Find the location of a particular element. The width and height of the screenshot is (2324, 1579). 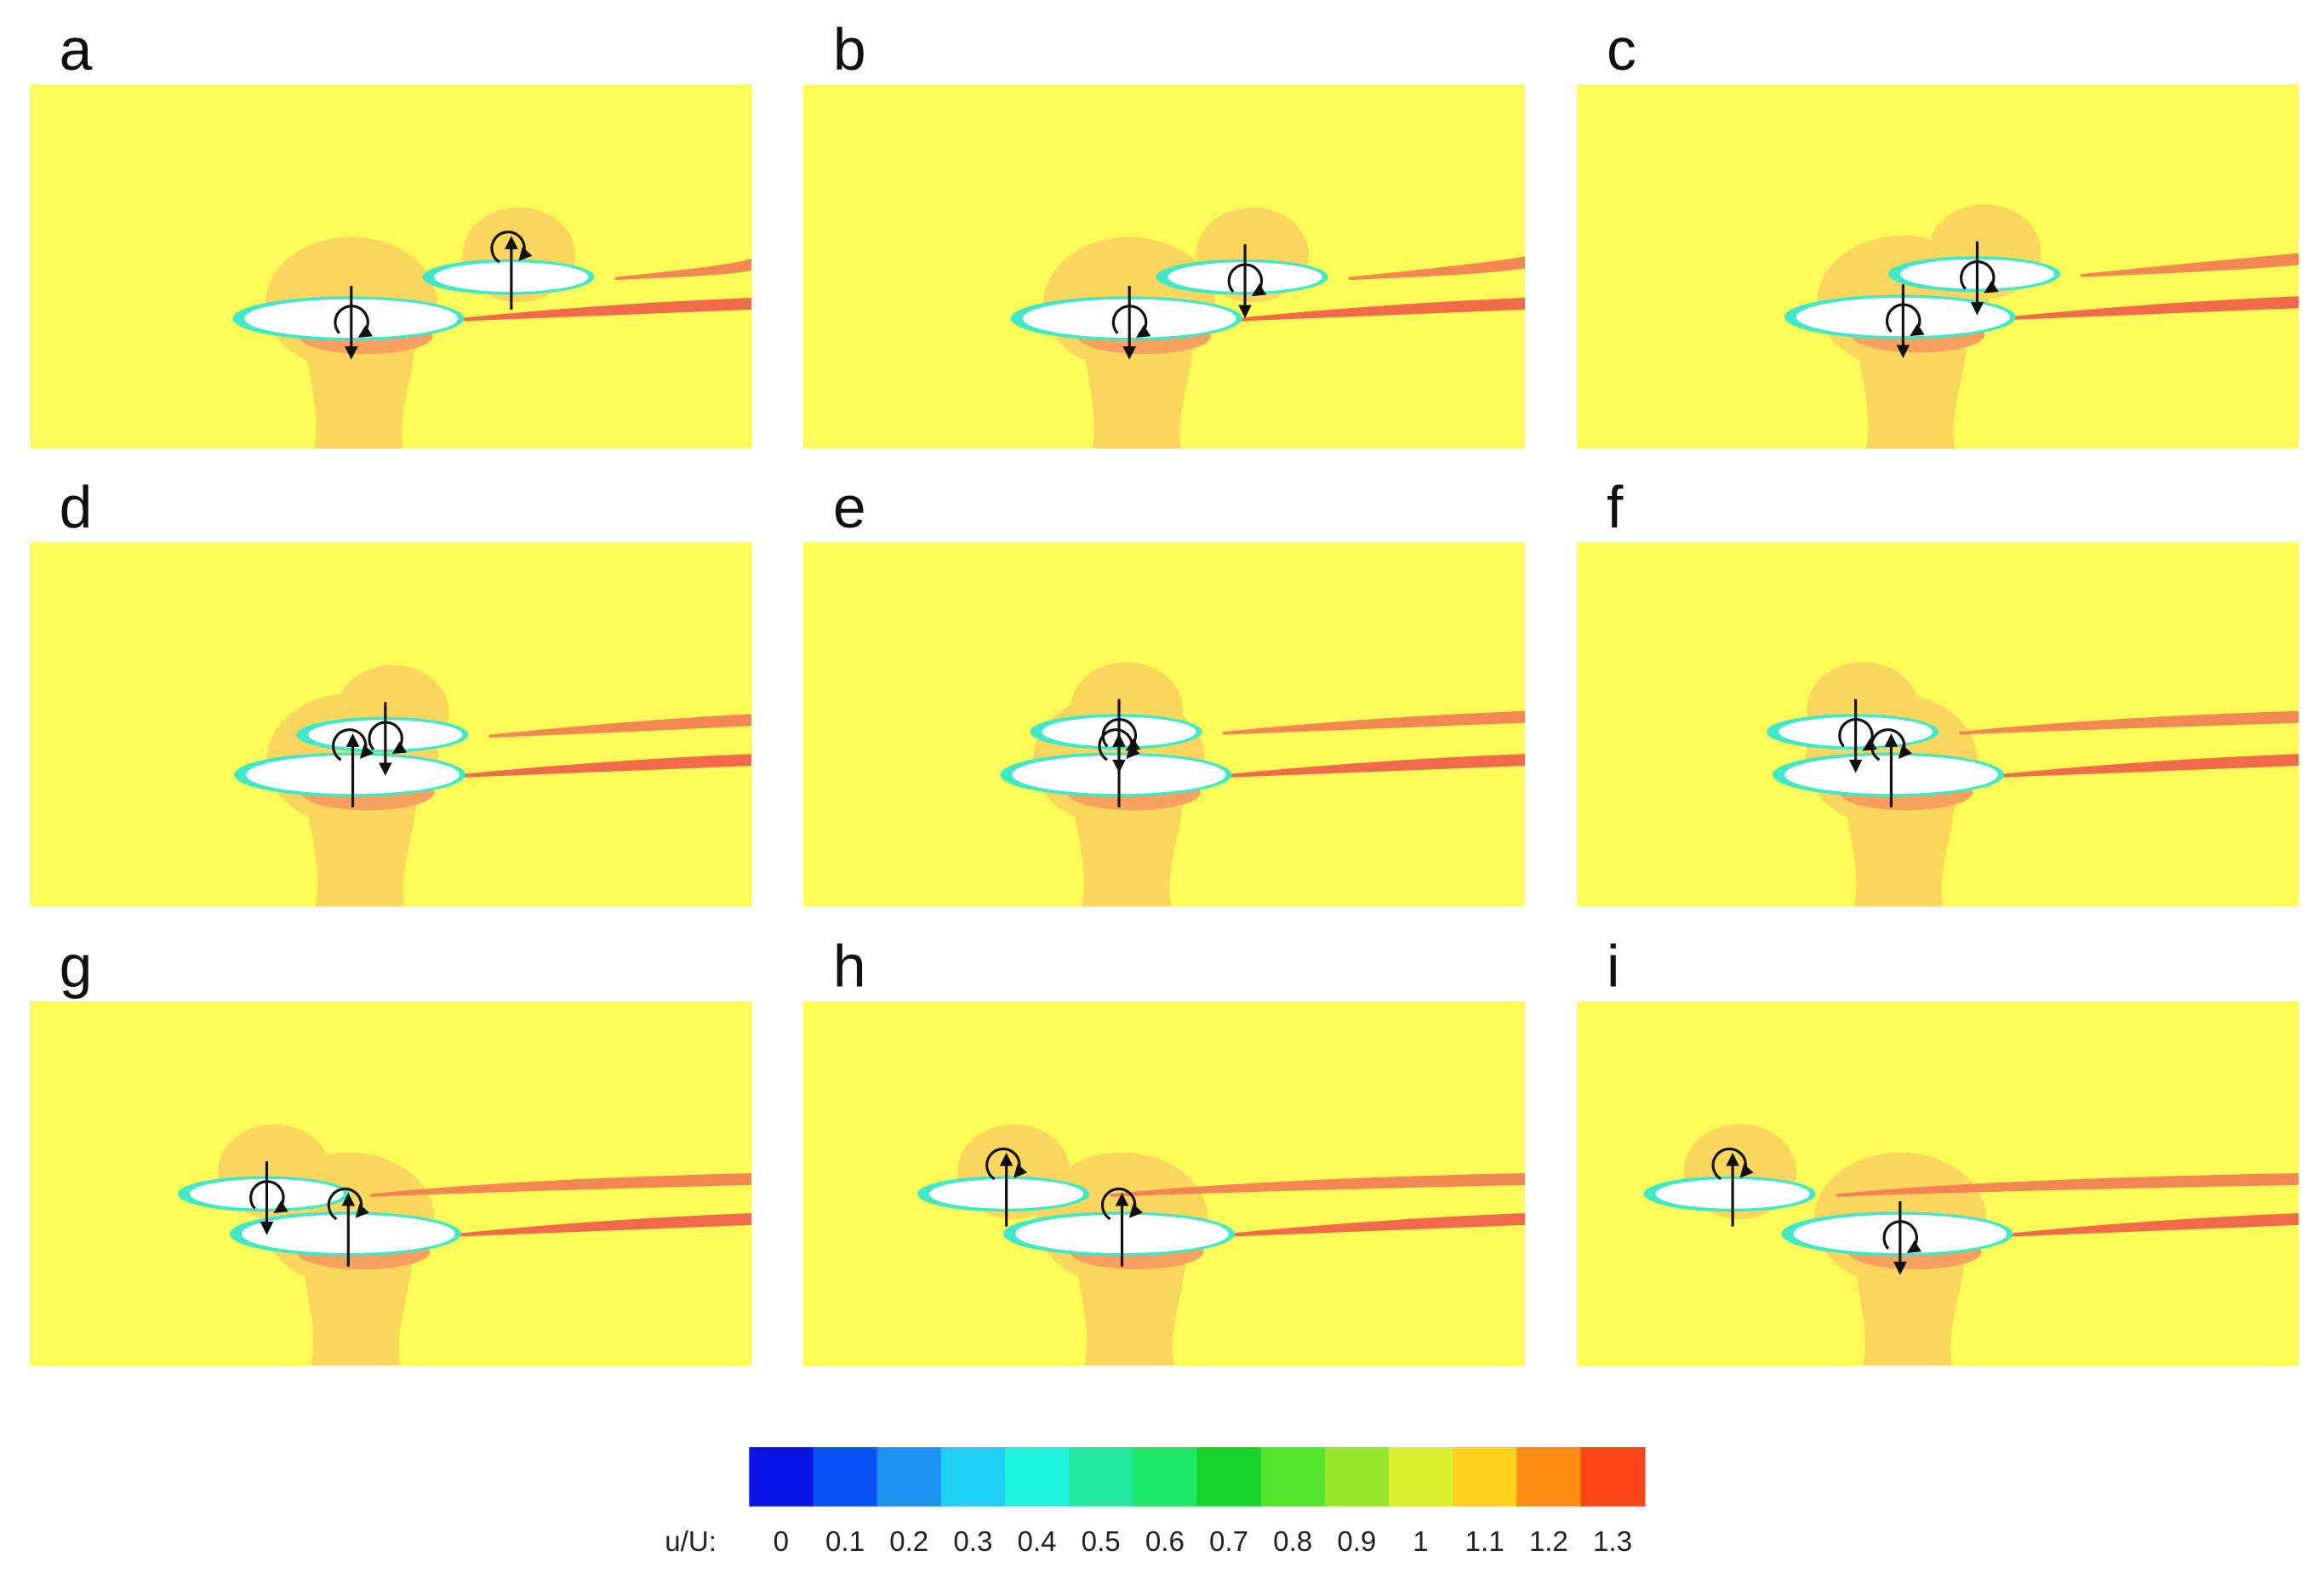

colorbar-tick-label: 0.7 is located at coordinates (1229, 1542).